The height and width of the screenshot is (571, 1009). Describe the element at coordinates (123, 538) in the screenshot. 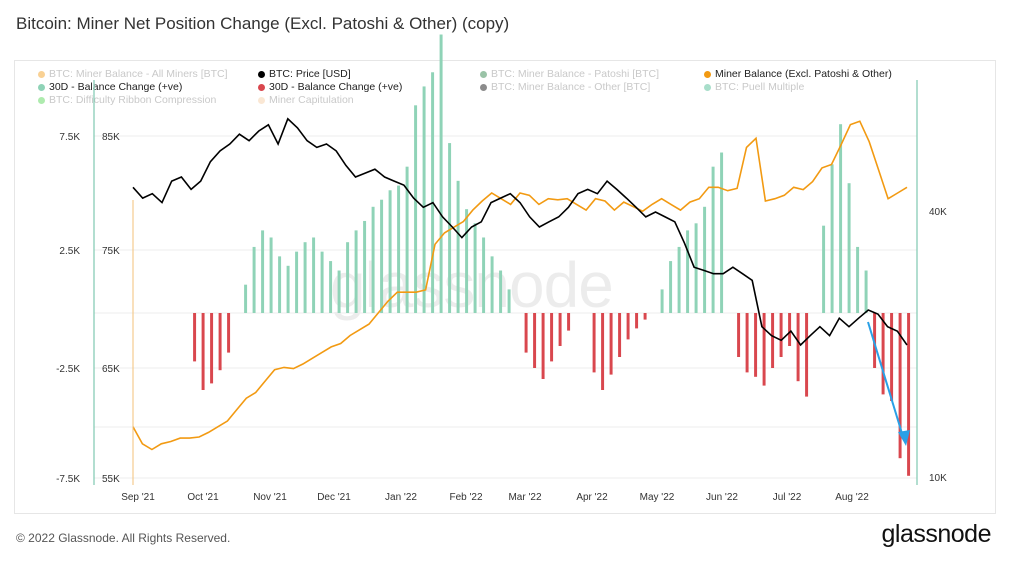

I see `copyright-text: © 2022 Glassnode. All Rights Reserved.` at that location.